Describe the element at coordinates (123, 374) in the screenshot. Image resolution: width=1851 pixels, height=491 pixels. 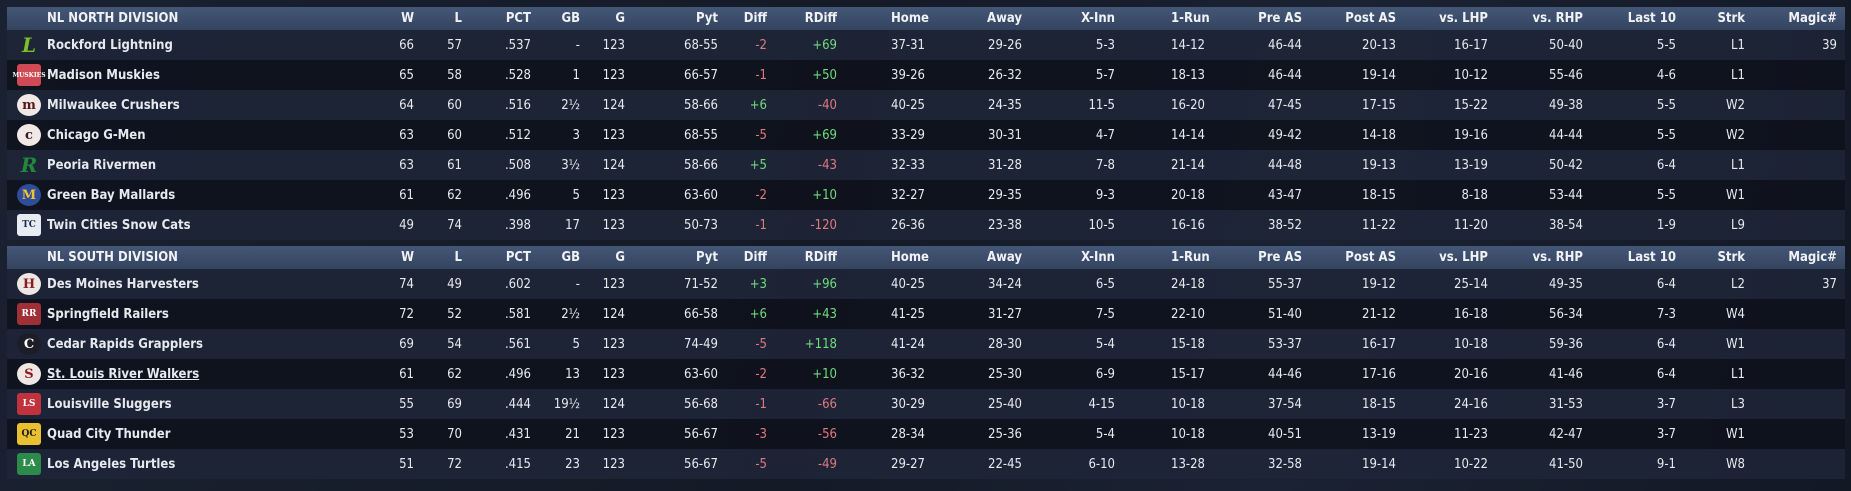
I see `team-name-link: St. Louis River Walkers` at that location.